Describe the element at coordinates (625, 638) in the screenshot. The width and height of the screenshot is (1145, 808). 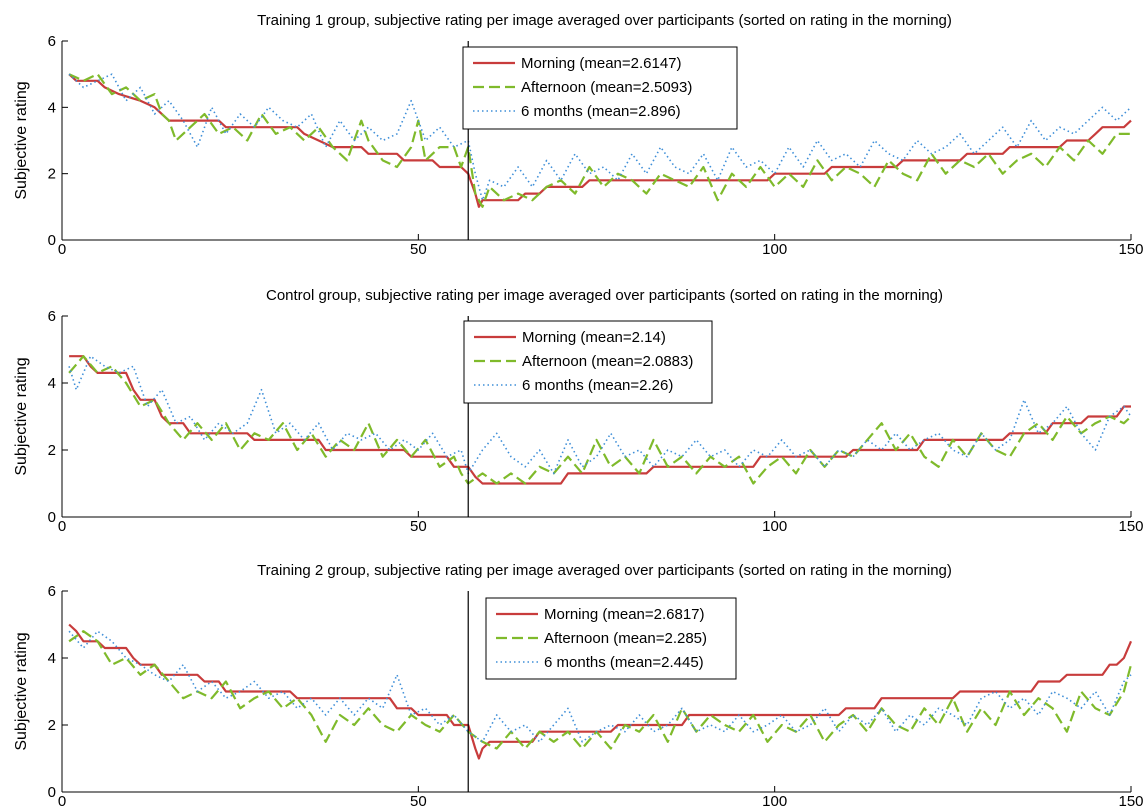
I see `legend-label: Afternoon (mean=2.285)` at that location.